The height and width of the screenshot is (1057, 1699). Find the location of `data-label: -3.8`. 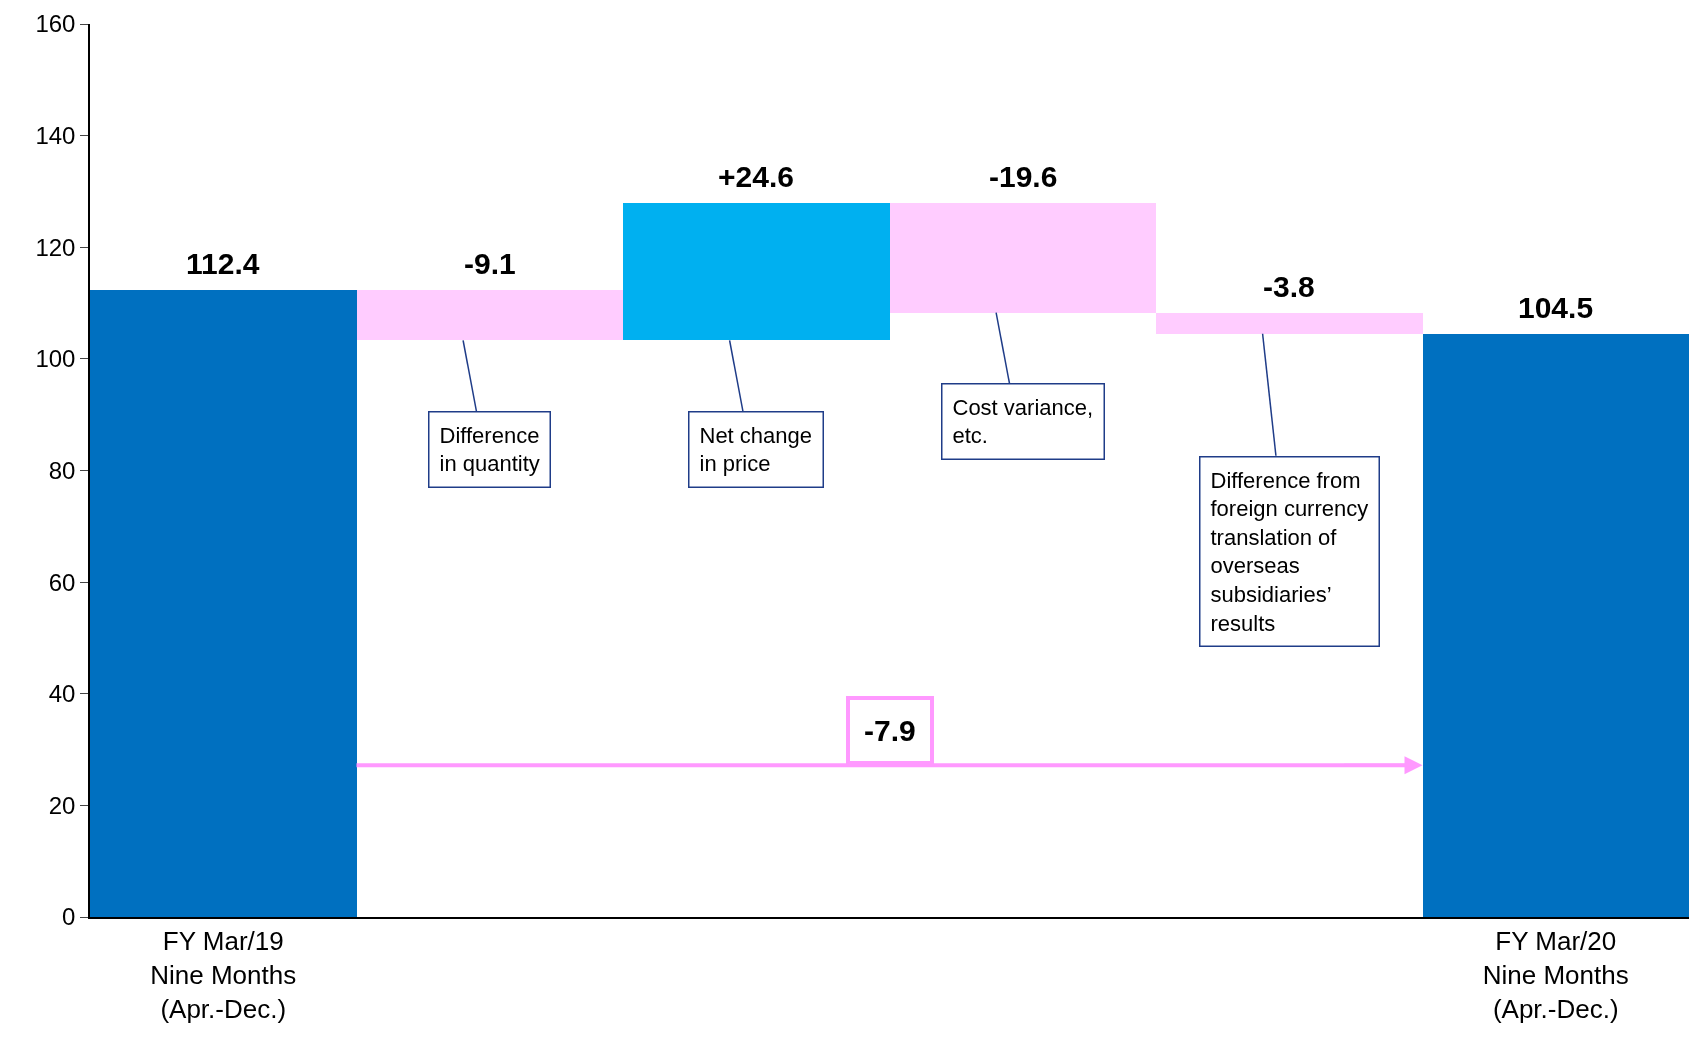

data-label: -3.8 is located at coordinates (1289, 286).